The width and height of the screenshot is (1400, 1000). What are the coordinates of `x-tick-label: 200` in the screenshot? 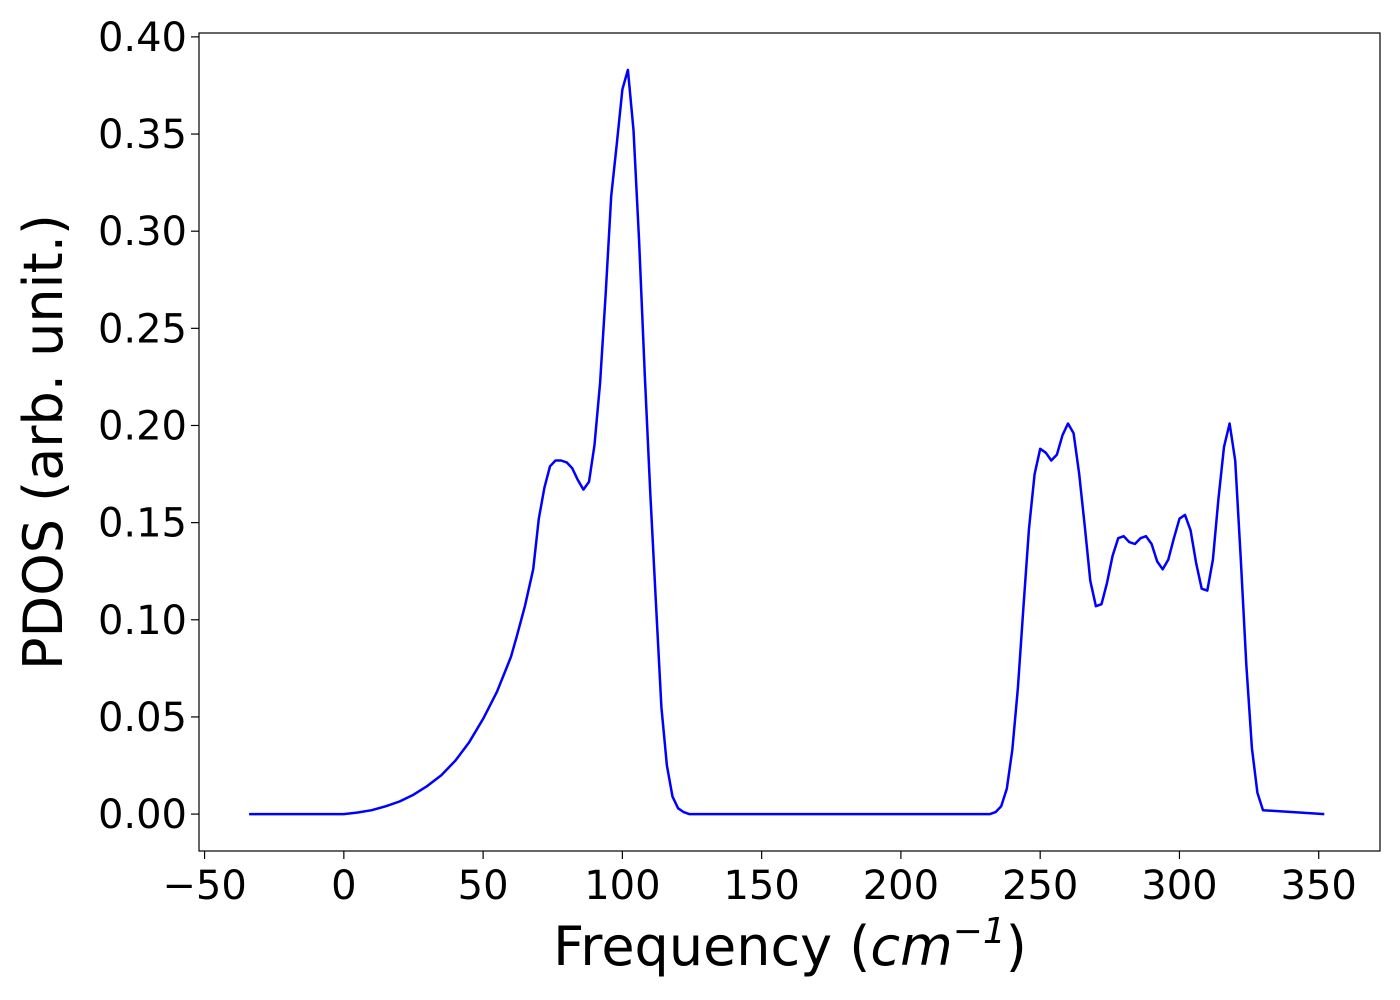 It's located at (901, 886).